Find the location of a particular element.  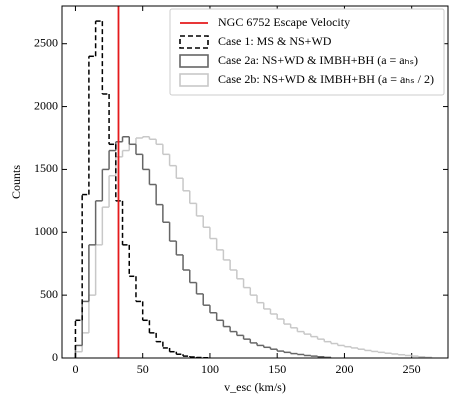

legend-label: NGC 6752 Escape Velocity is located at coordinates (284, 22).